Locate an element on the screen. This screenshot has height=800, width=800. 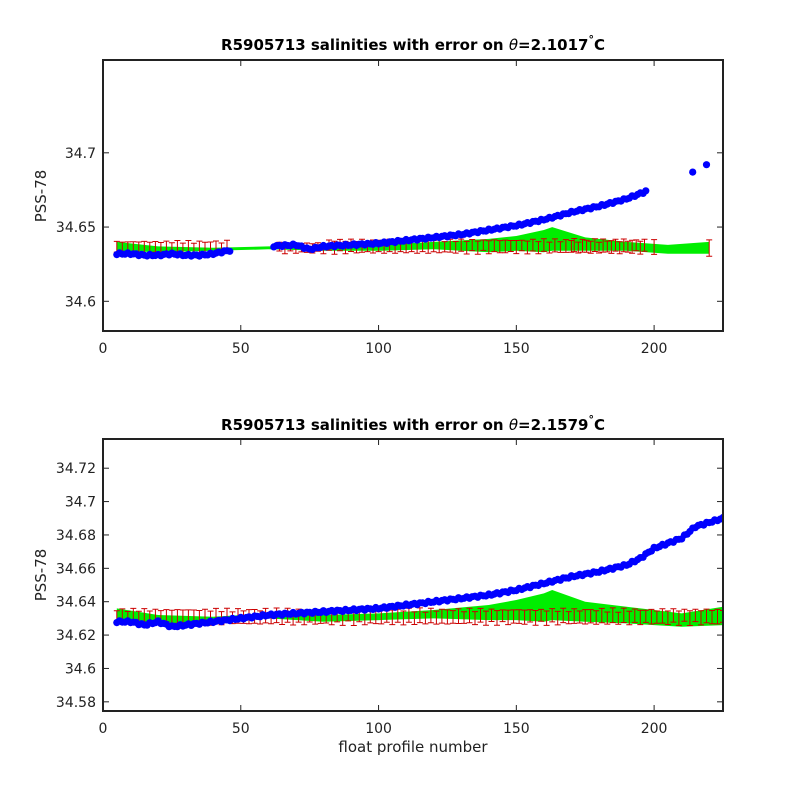
y-axis-label-top: PSS-78 is located at coordinates (41, 196).